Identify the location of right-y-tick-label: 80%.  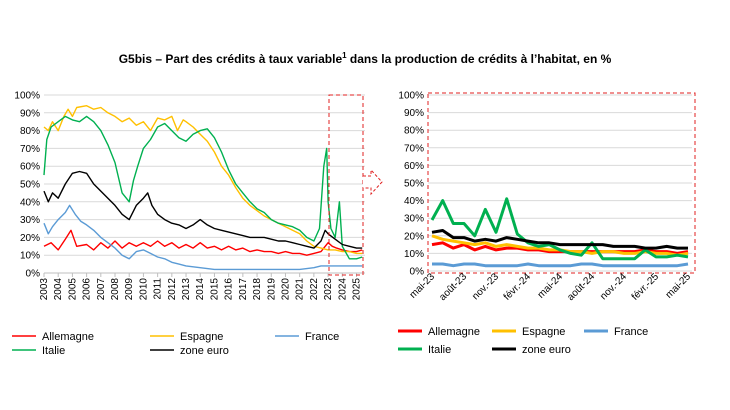
(414, 131).